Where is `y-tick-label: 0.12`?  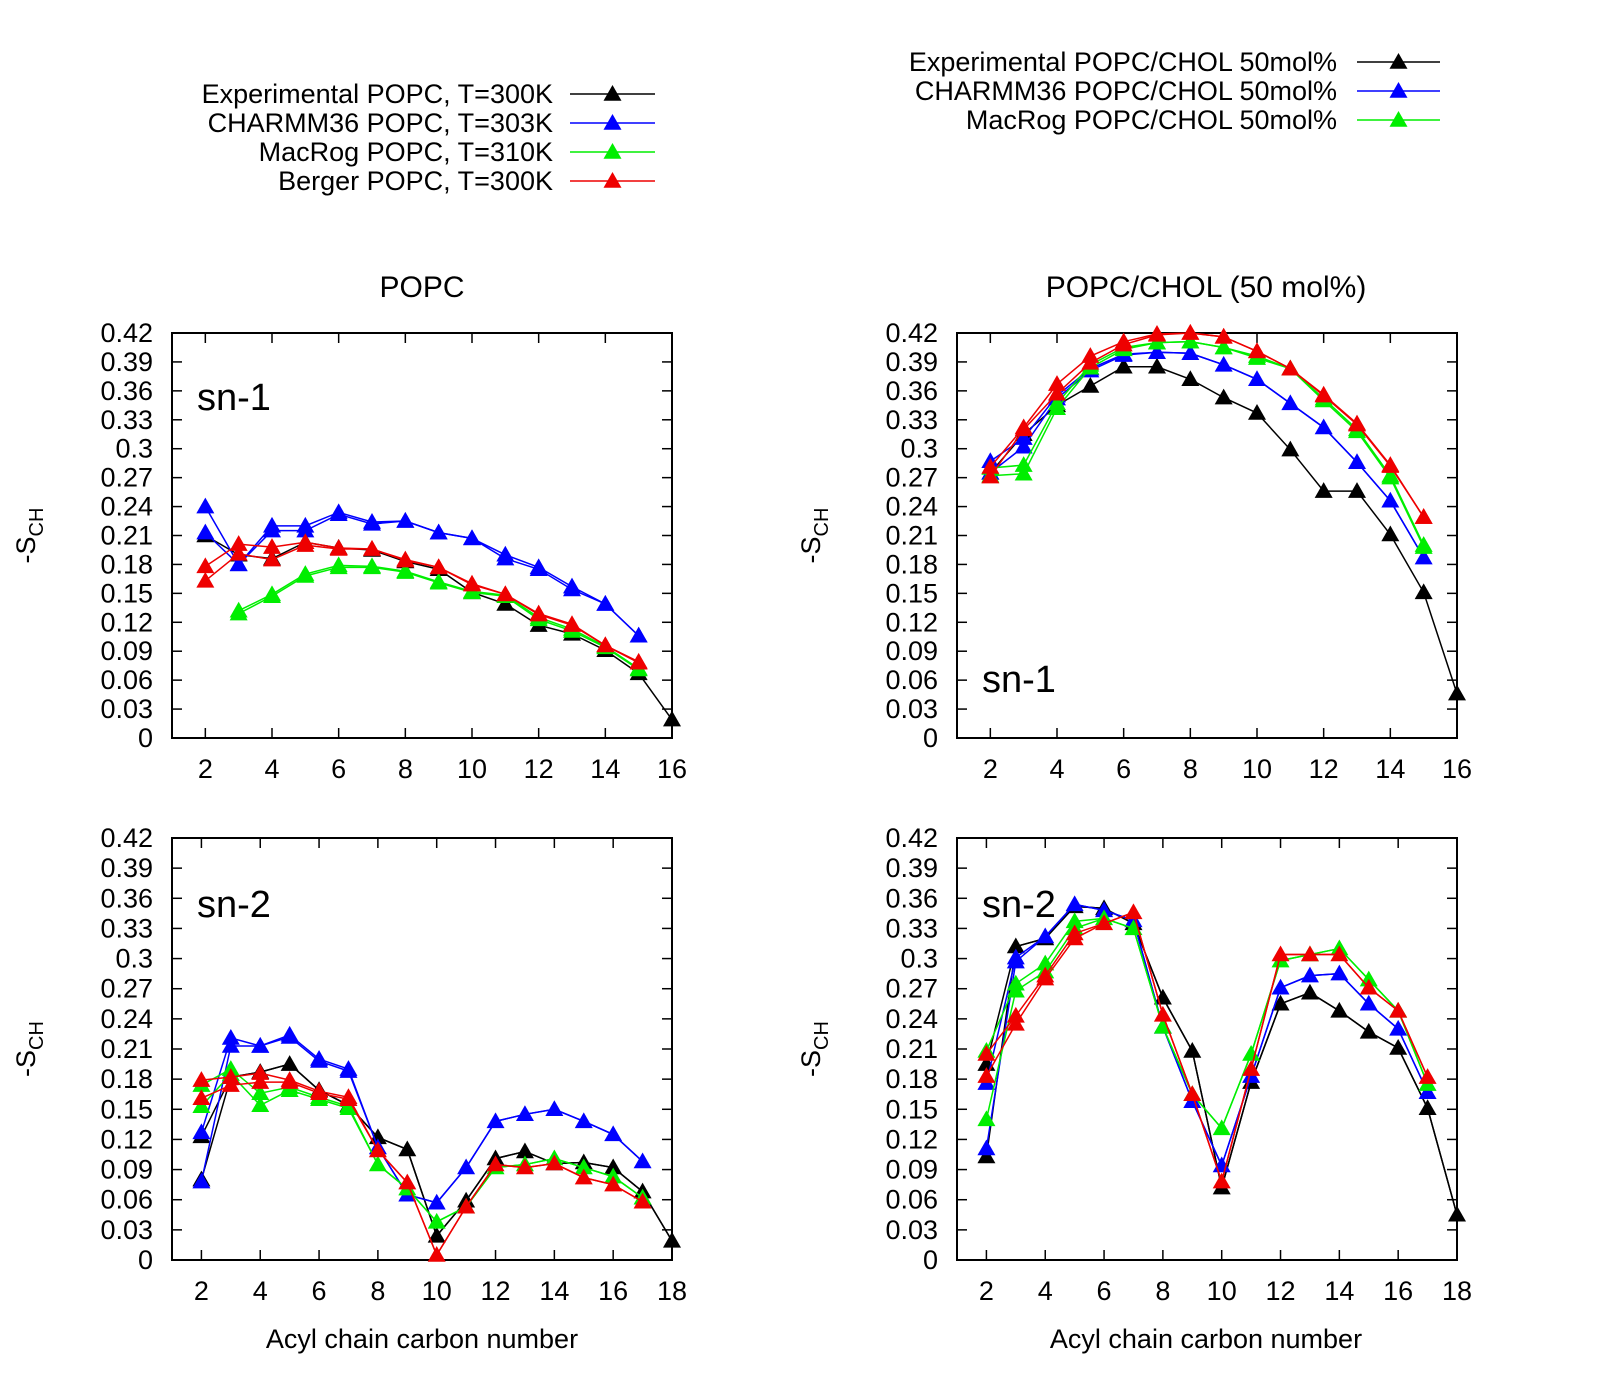 y-tick-label: 0.12 is located at coordinates (911, 622).